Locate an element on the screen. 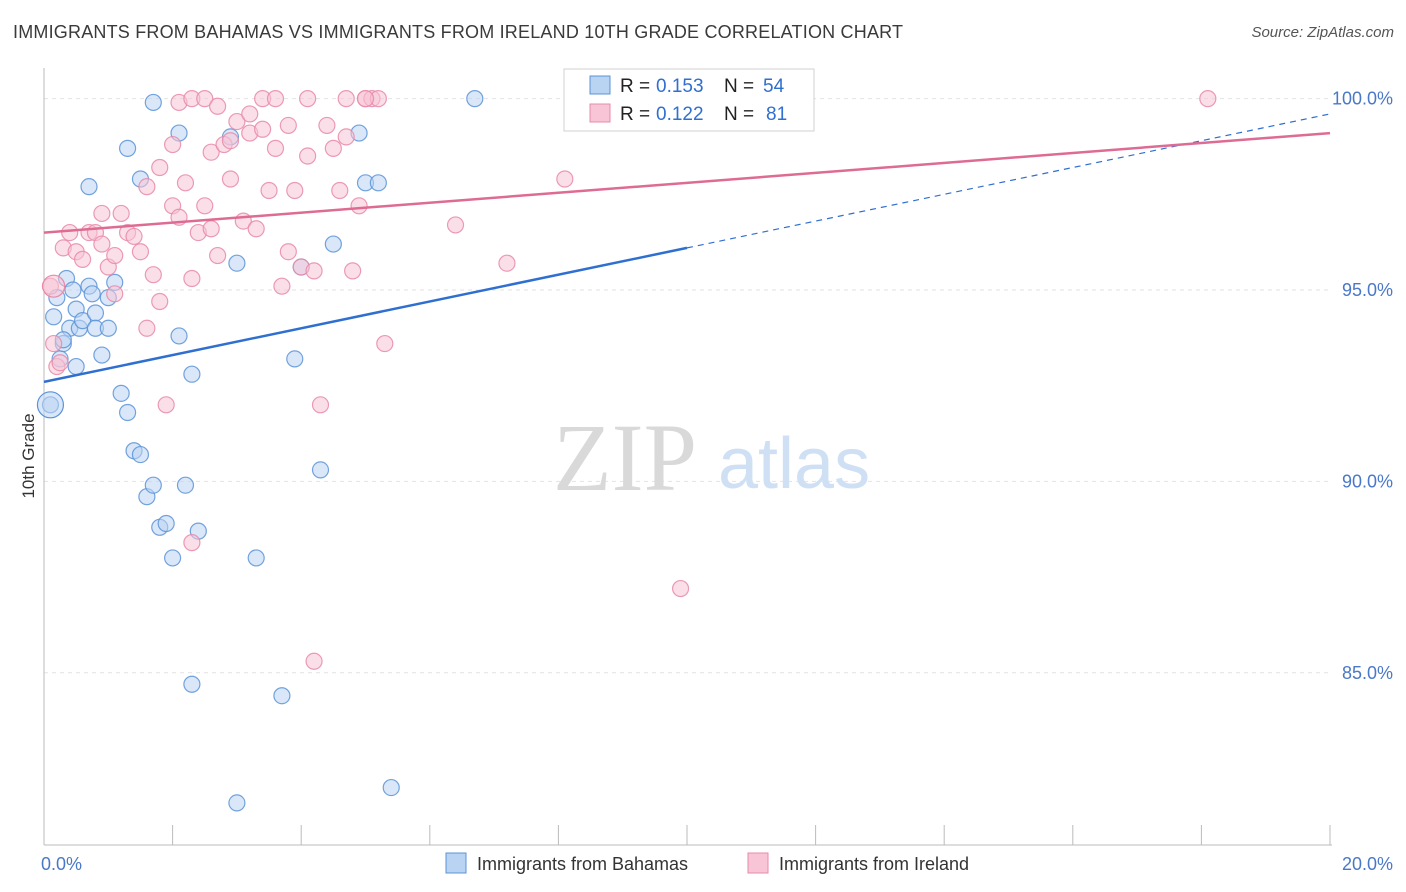 The height and width of the screenshot is (892, 1406). x-tick-label: 0.0% is located at coordinates (61, 864).